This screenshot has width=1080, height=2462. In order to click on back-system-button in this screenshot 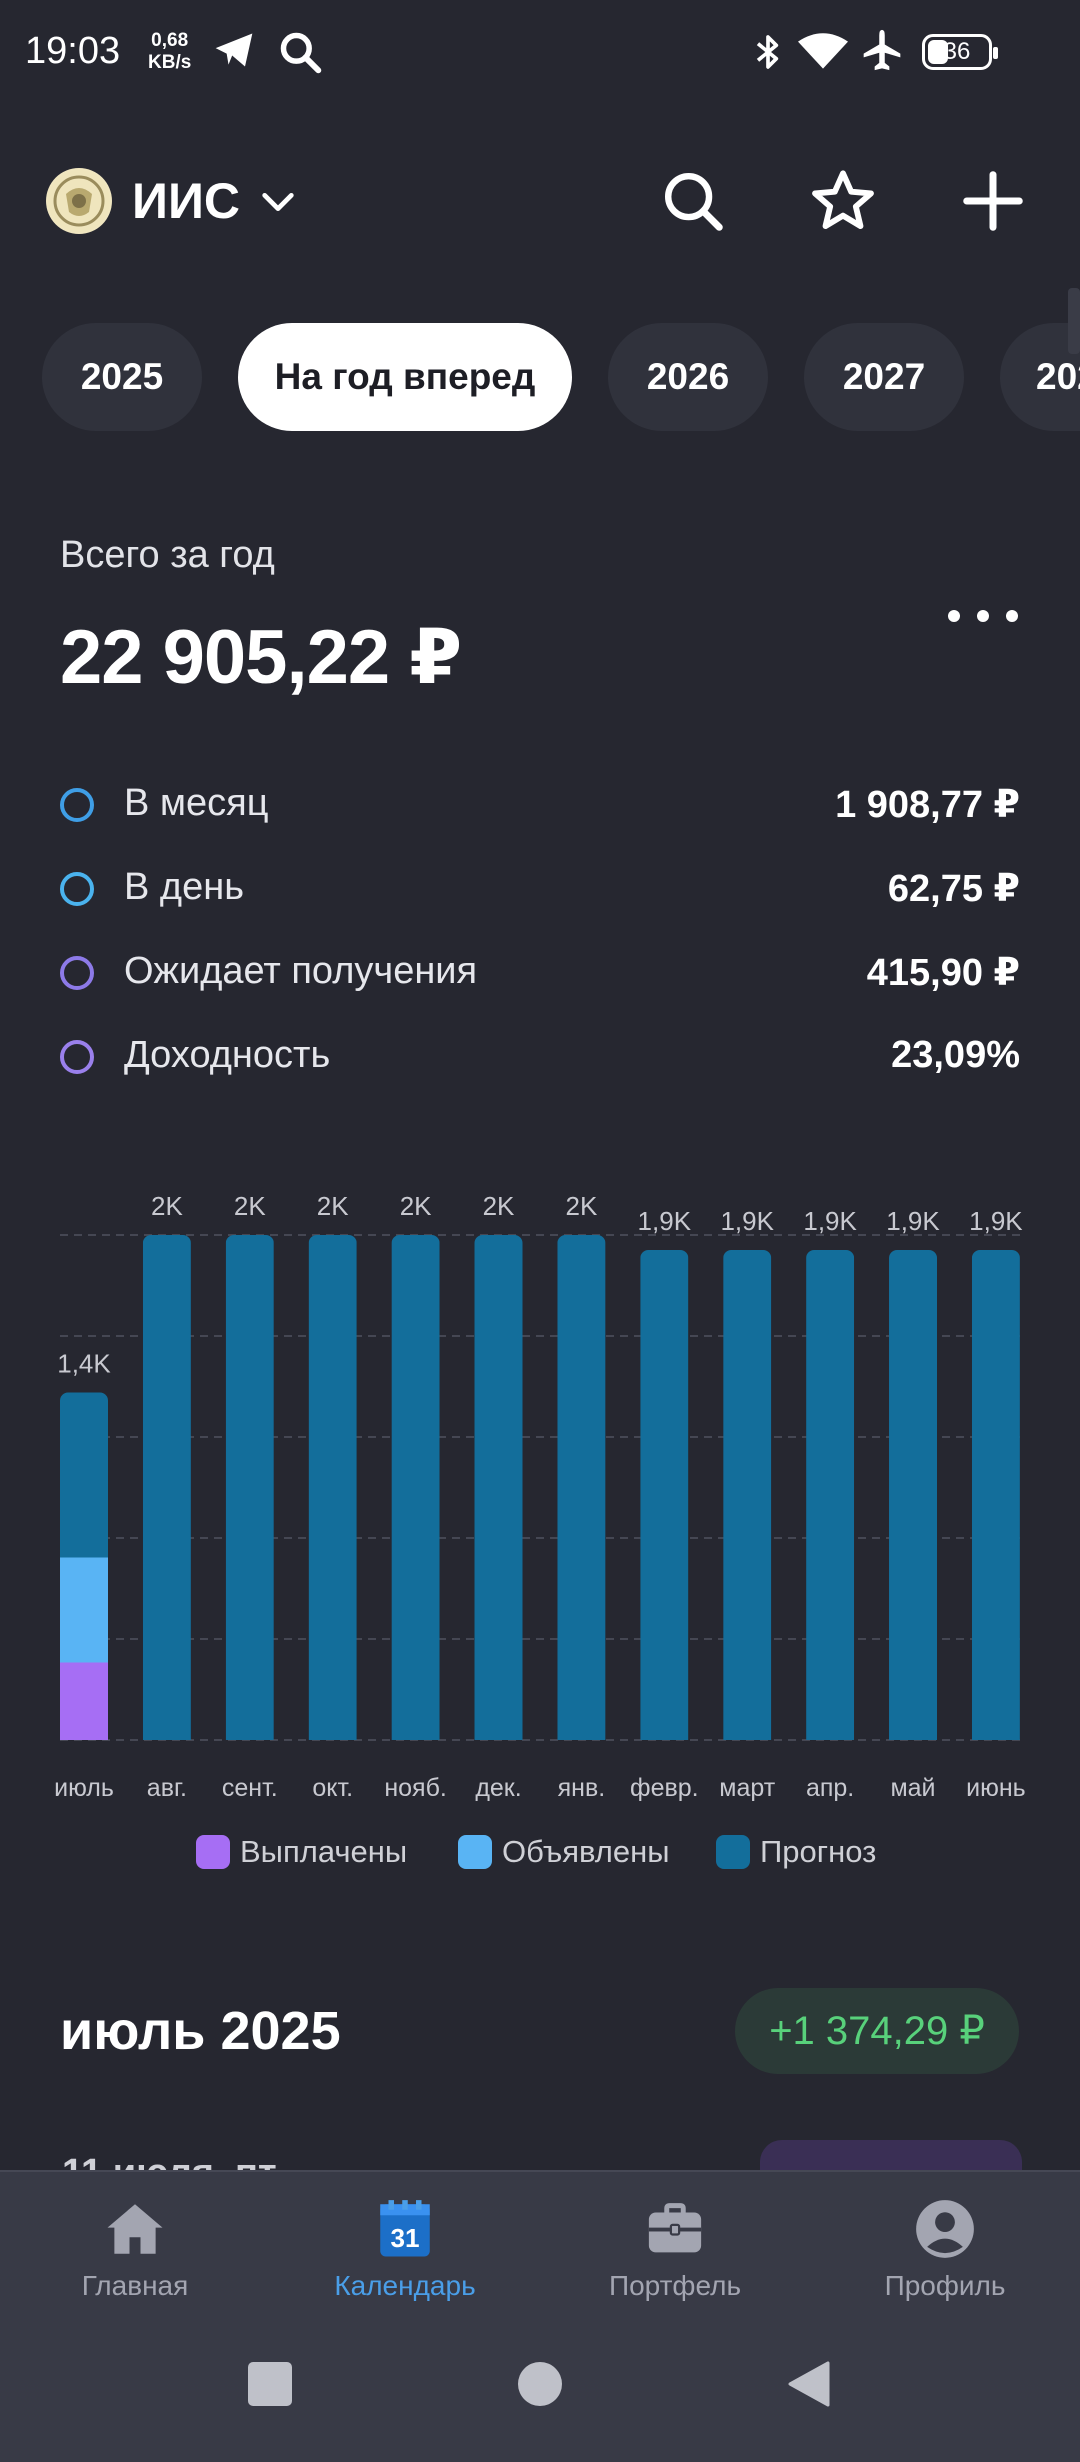, I will do `click(808, 2384)`.